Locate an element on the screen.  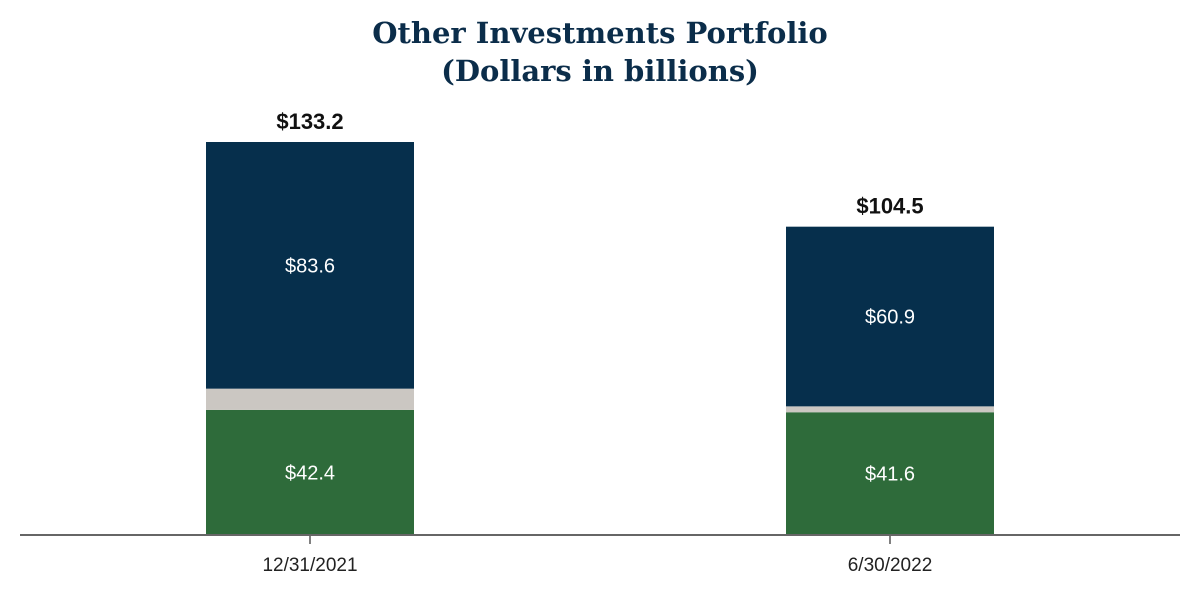
segment-value-label: $42.4 is located at coordinates (310, 473).